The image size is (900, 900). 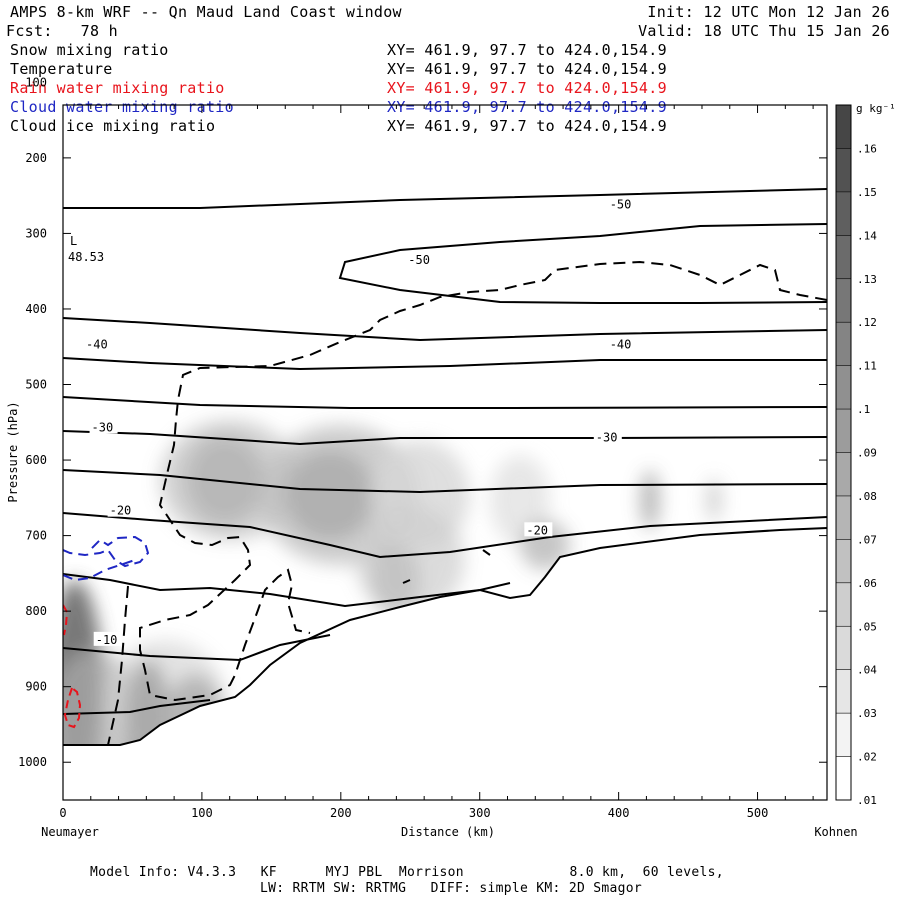 I want to click on cloud-water-contours, so click(x=106, y=558).